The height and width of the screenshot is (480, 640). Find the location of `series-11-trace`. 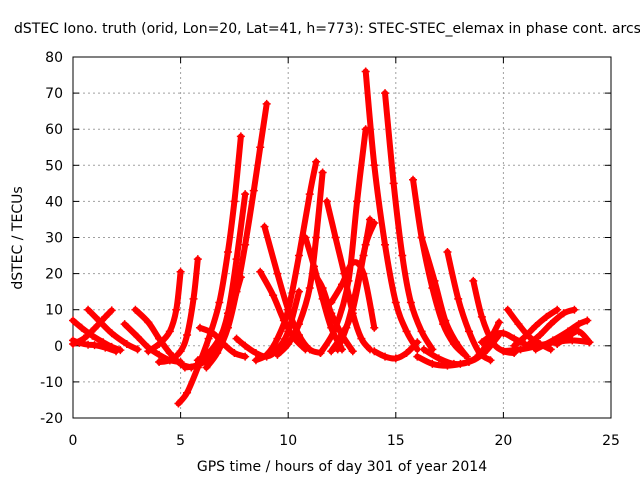

series-11-trace is located at coordinates (236, 235).